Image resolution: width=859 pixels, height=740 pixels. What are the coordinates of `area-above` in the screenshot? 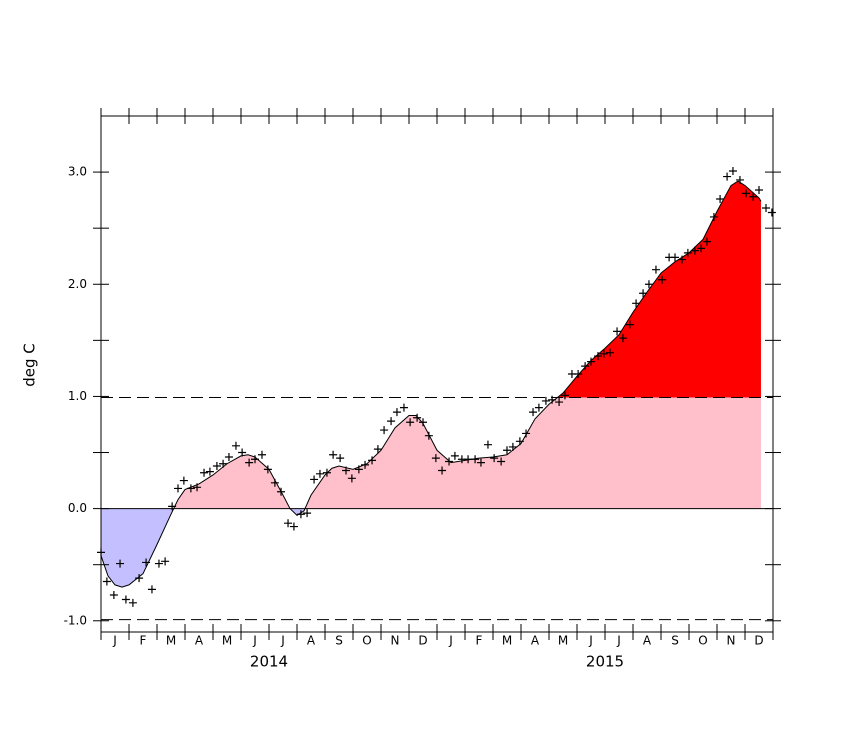 It's located at (659, 289).